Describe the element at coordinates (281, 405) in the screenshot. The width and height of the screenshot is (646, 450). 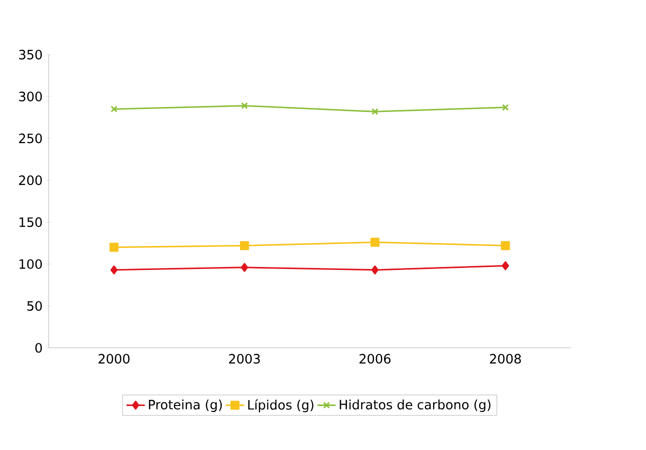
I see `legend-label: Lípidos (g)` at that location.